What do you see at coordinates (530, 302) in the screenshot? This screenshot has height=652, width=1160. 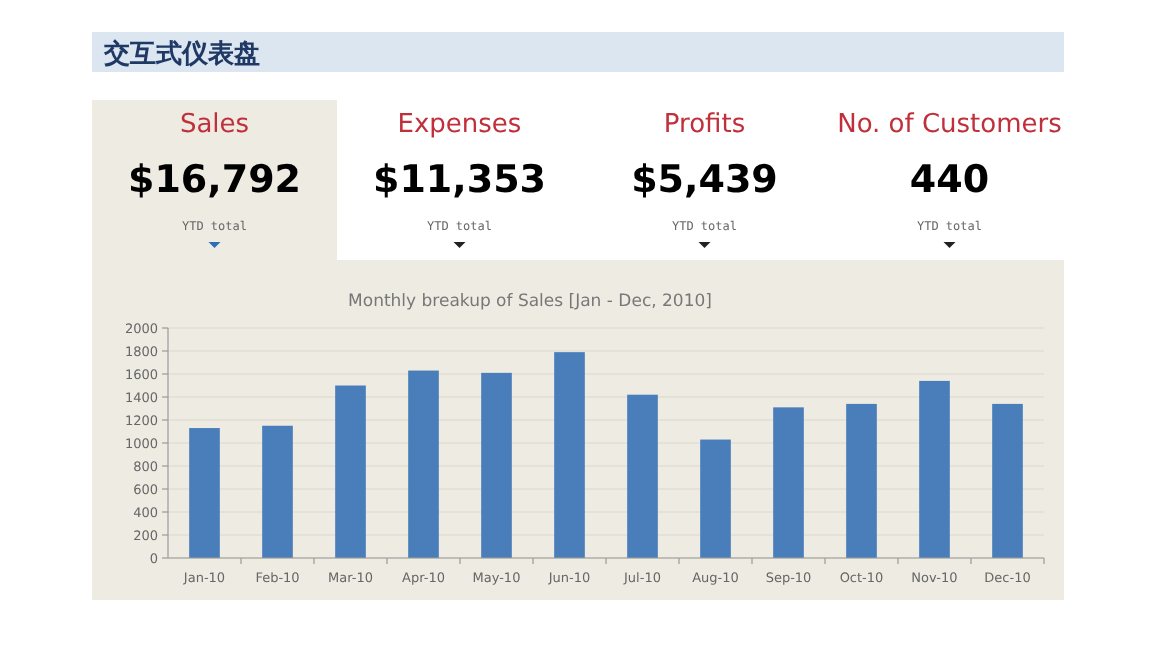 I see `chart-title: Monthly breakup of Sales [Jan - Dec, 2010]` at bounding box center [530, 302].